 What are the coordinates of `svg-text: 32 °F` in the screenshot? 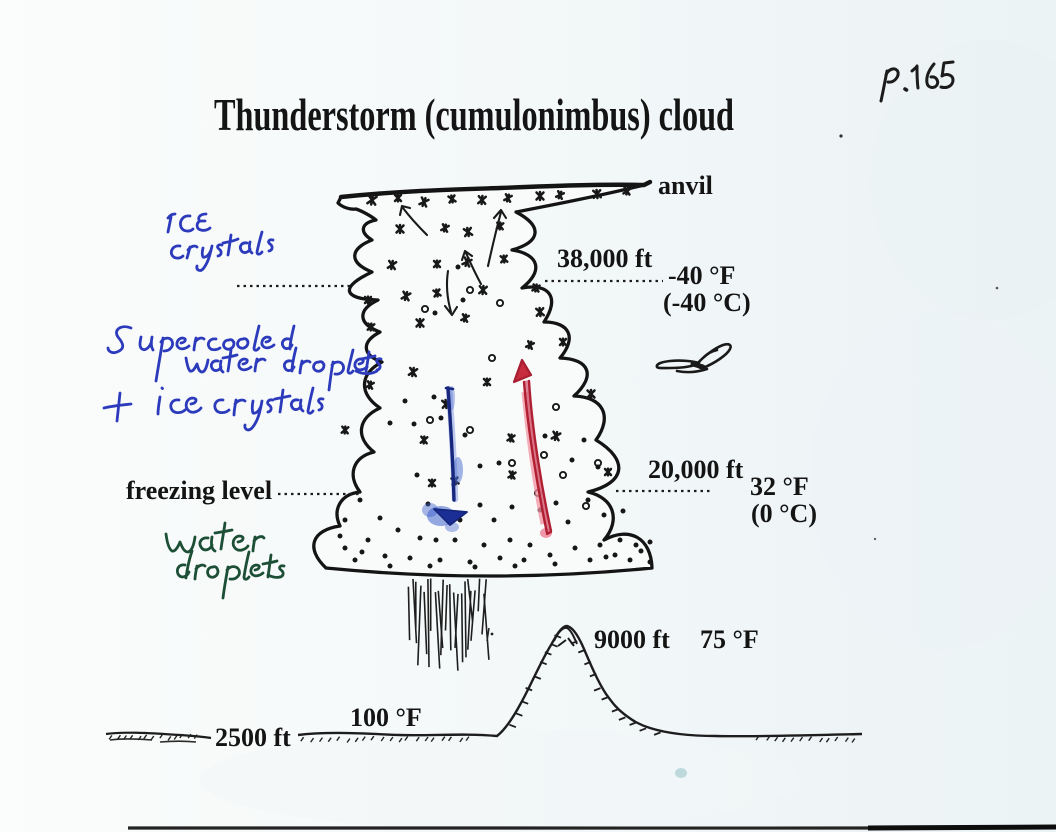 It's located at (779, 486).